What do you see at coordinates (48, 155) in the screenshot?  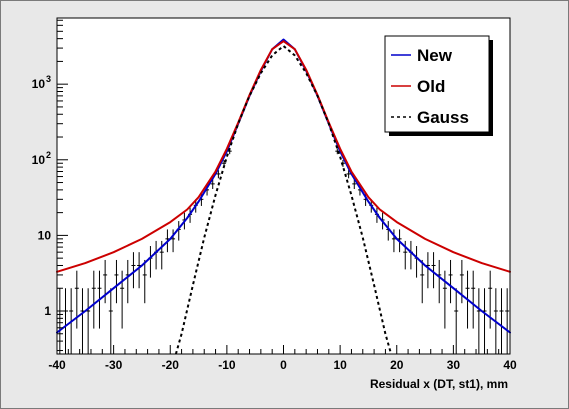 I see `y-tick-exponent: 2` at bounding box center [48, 155].